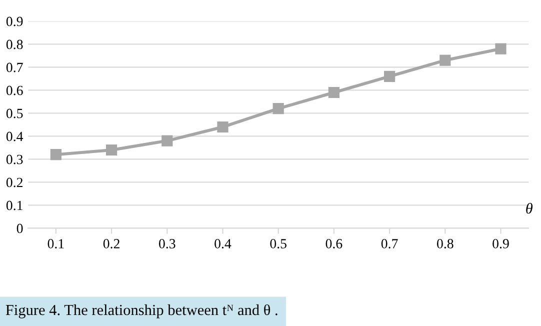 This screenshot has width=541, height=326. What do you see at coordinates (14, 159) in the screenshot?
I see `y-tick-label: 0.3` at bounding box center [14, 159].